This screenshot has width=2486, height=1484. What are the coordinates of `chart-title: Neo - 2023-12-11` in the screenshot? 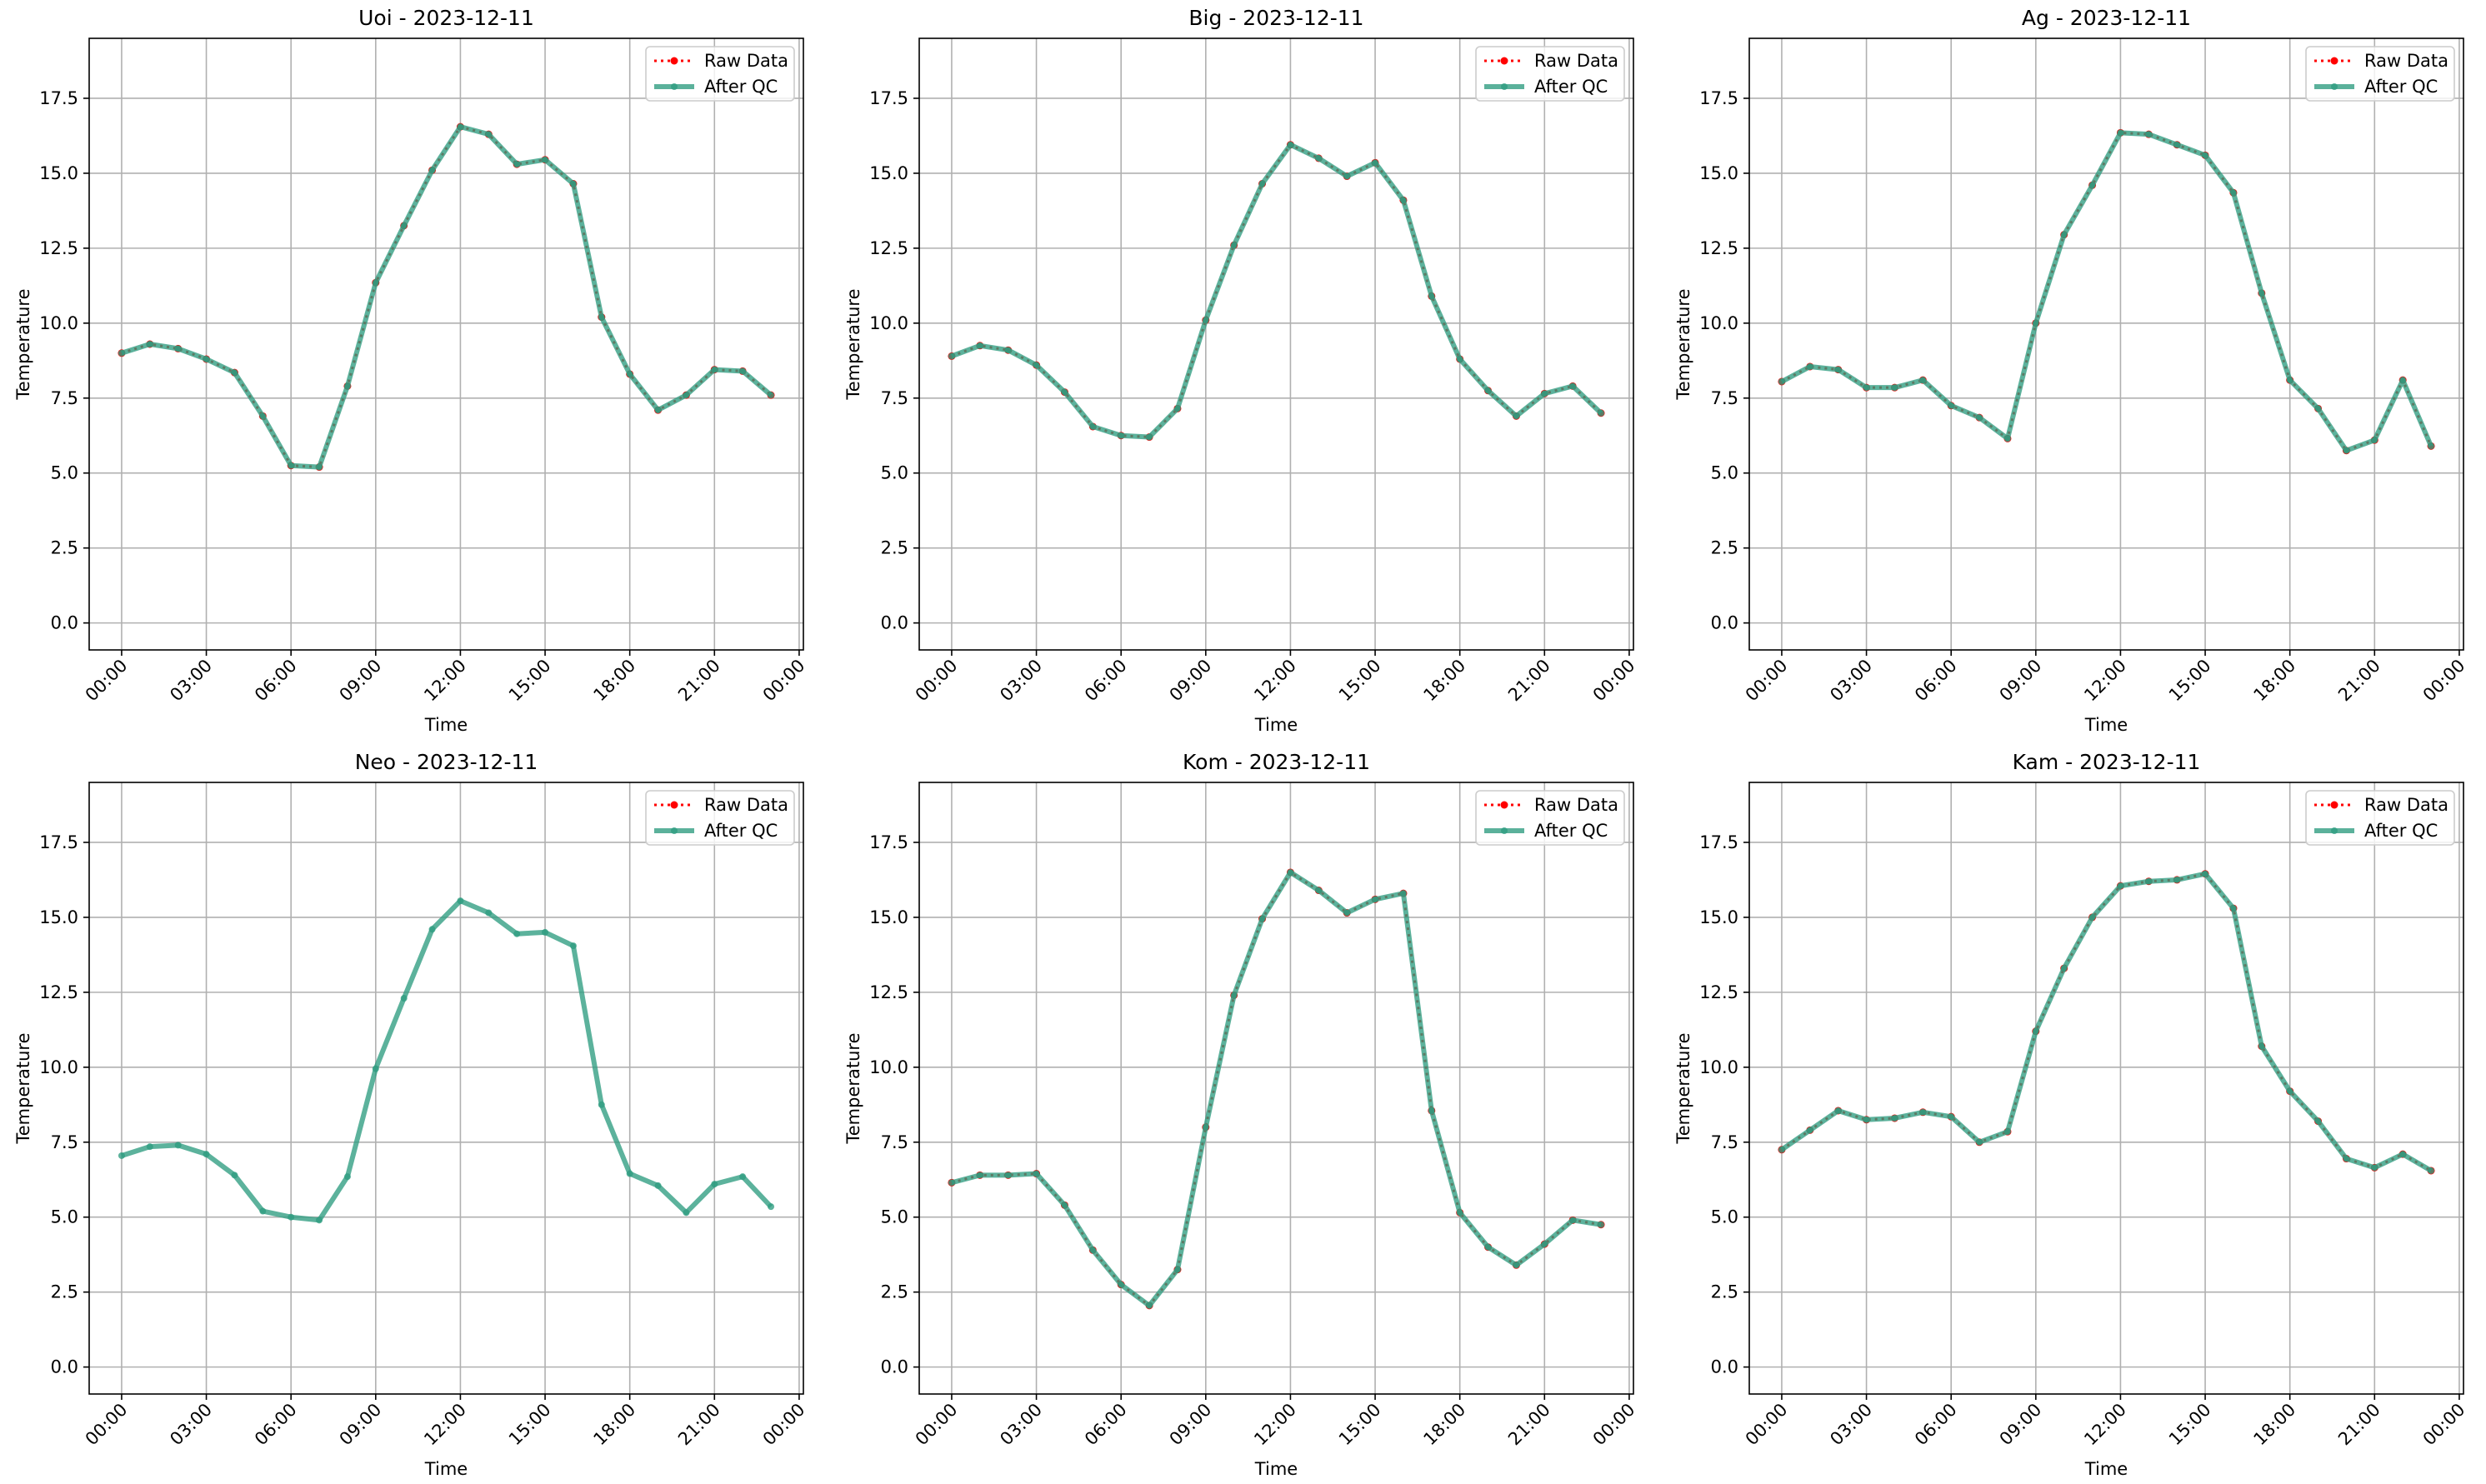 It's located at (447, 762).